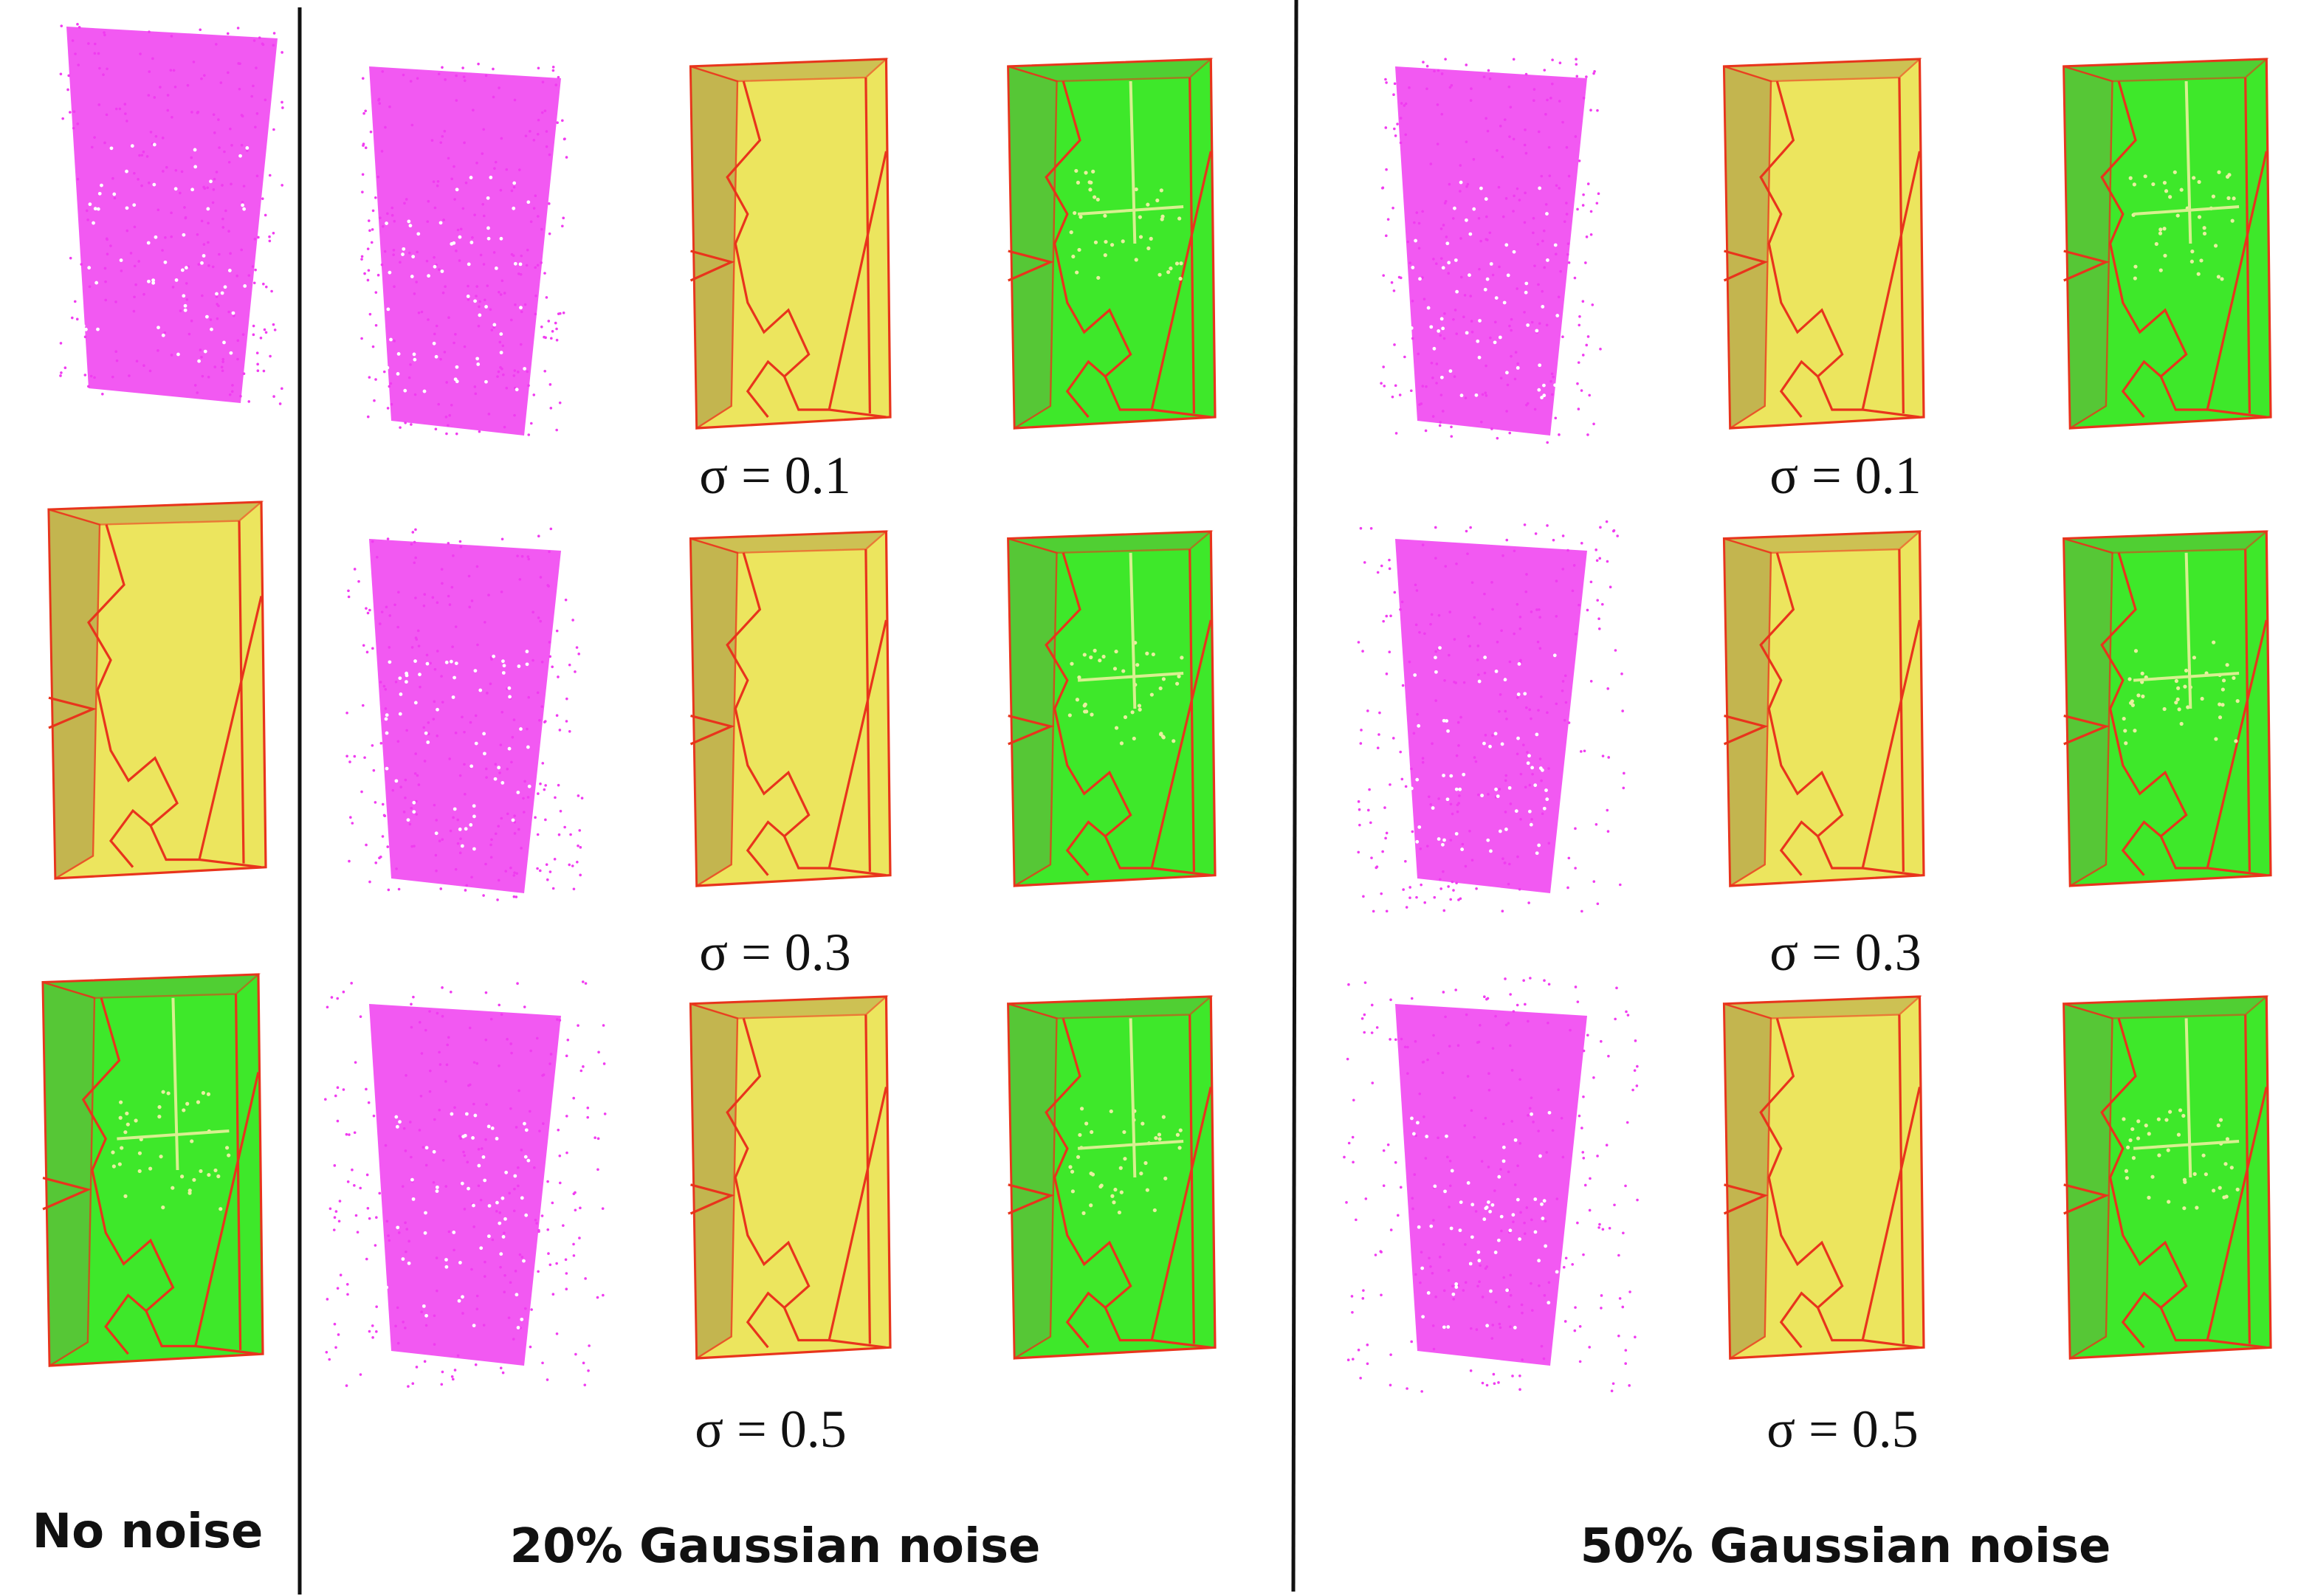 This screenshot has width=2298, height=1596. Describe the element at coordinates (1491, 1185) in the screenshot. I see `cloud-body` at that location.